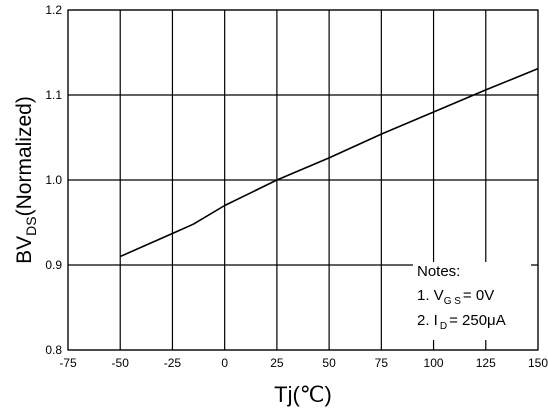  Describe the element at coordinates (382, 363) in the screenshot. I see `x-tick-label: 75` at that location.